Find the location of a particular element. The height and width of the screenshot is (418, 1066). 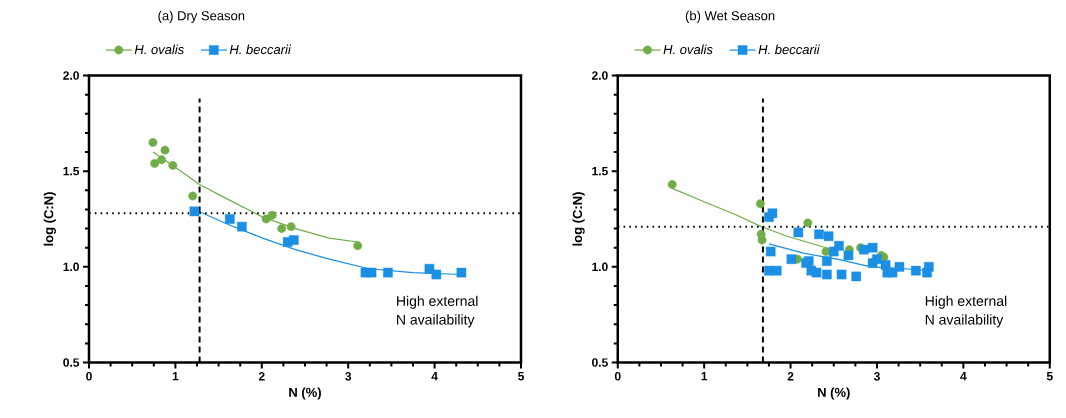

chart-title: (a) Dry Season is located at coordinates (201, 16).